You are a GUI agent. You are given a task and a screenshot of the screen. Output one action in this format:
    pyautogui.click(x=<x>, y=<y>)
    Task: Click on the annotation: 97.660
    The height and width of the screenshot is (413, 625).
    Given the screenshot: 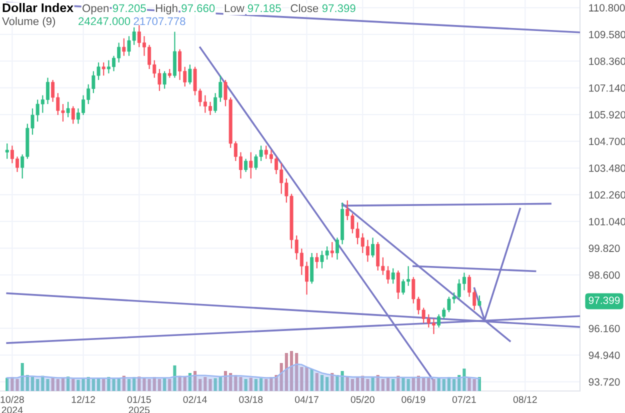 What is the action you would take?
    pyautogui.click(x=198, y=8)
    